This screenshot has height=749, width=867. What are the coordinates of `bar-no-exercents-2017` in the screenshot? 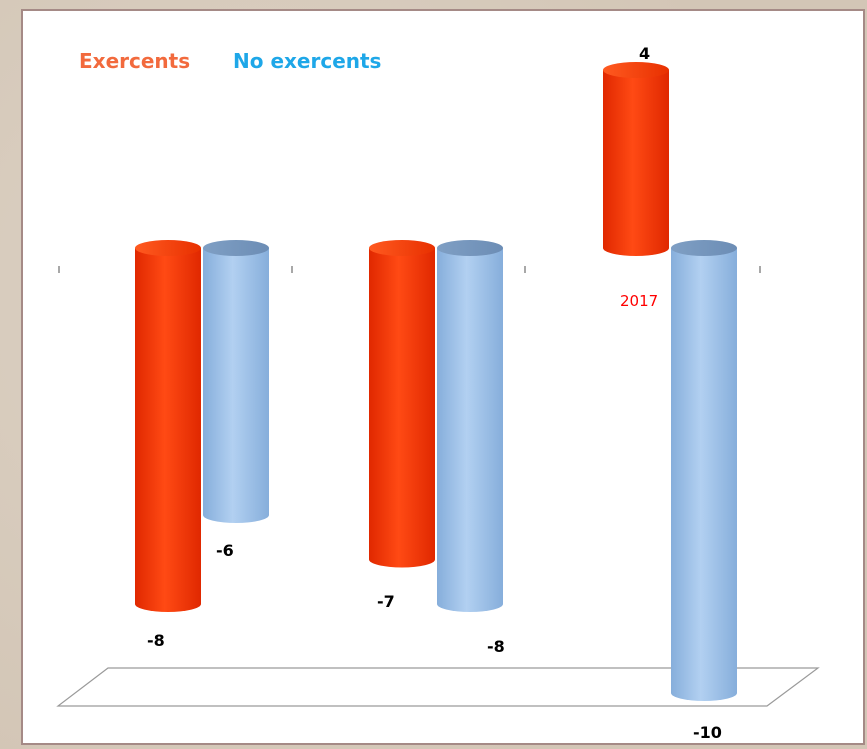 It's located at (704, 470).